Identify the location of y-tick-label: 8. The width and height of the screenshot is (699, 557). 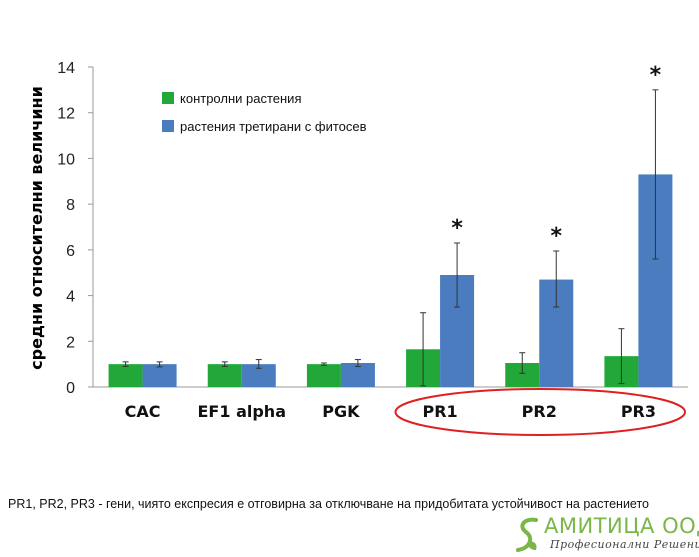
(70, 205).